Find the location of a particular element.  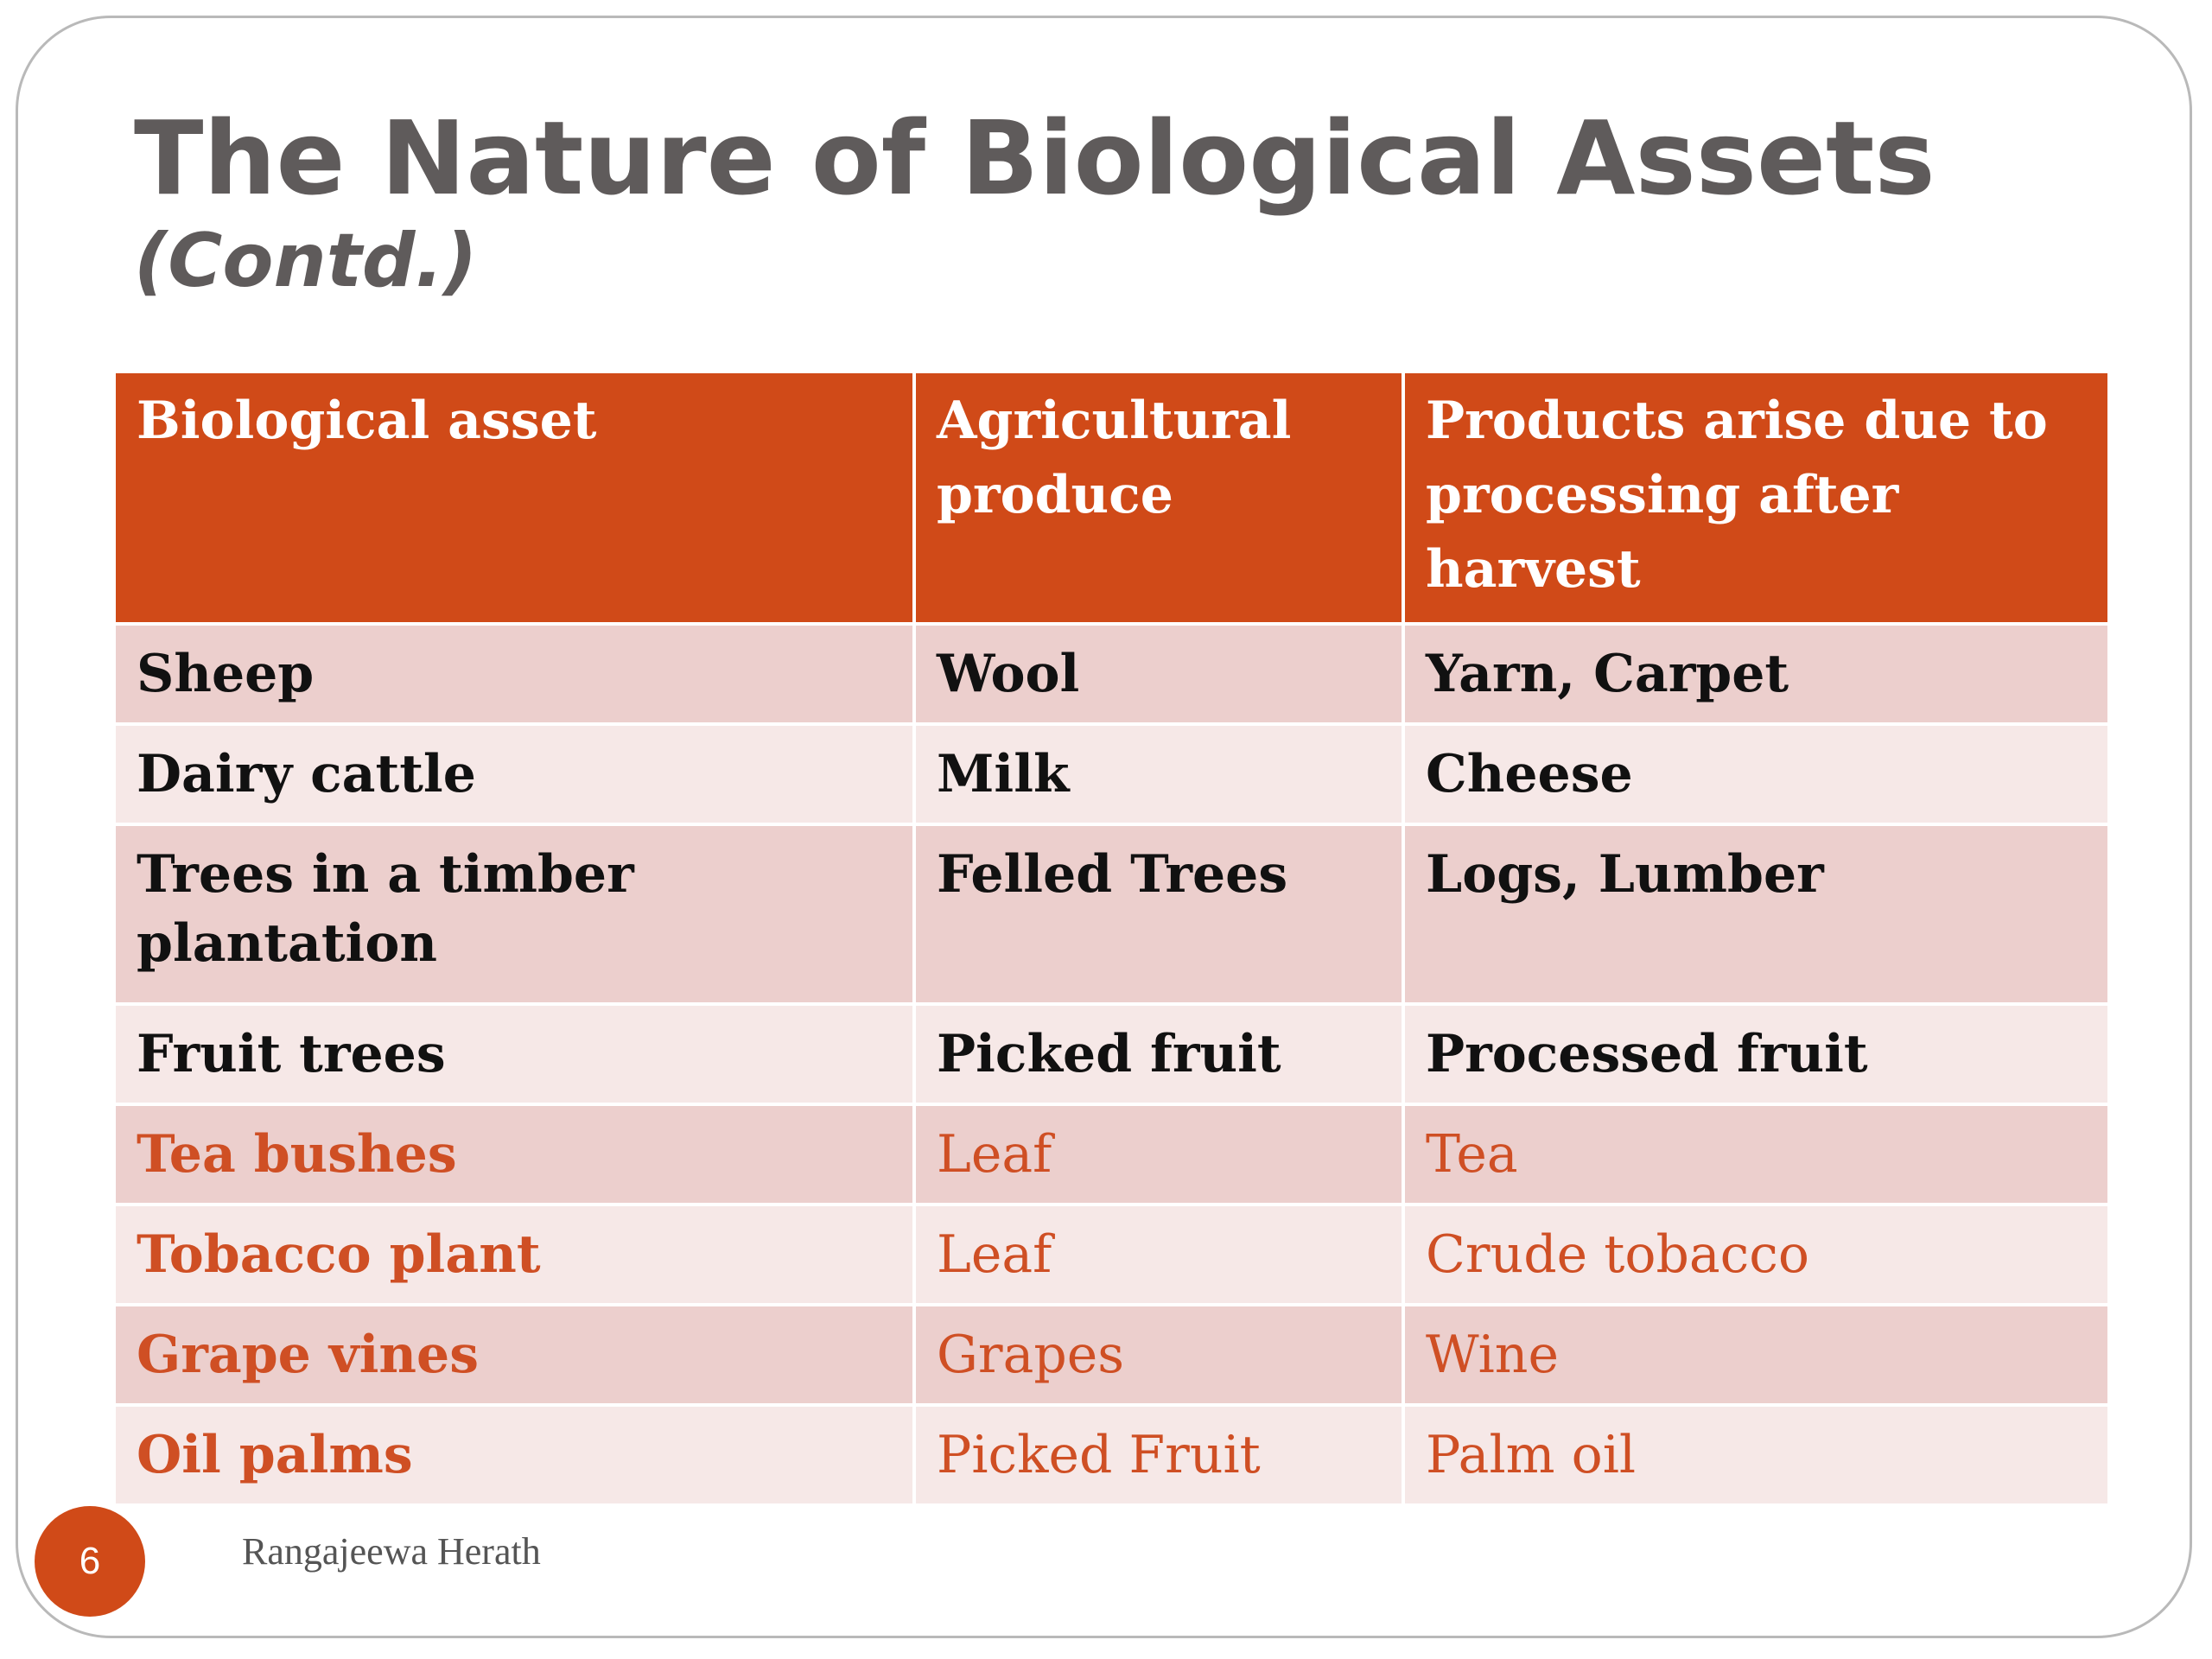

table-row: Fruit trees Picked fruit Processed fruit is located at coordinates (1111, 1054).